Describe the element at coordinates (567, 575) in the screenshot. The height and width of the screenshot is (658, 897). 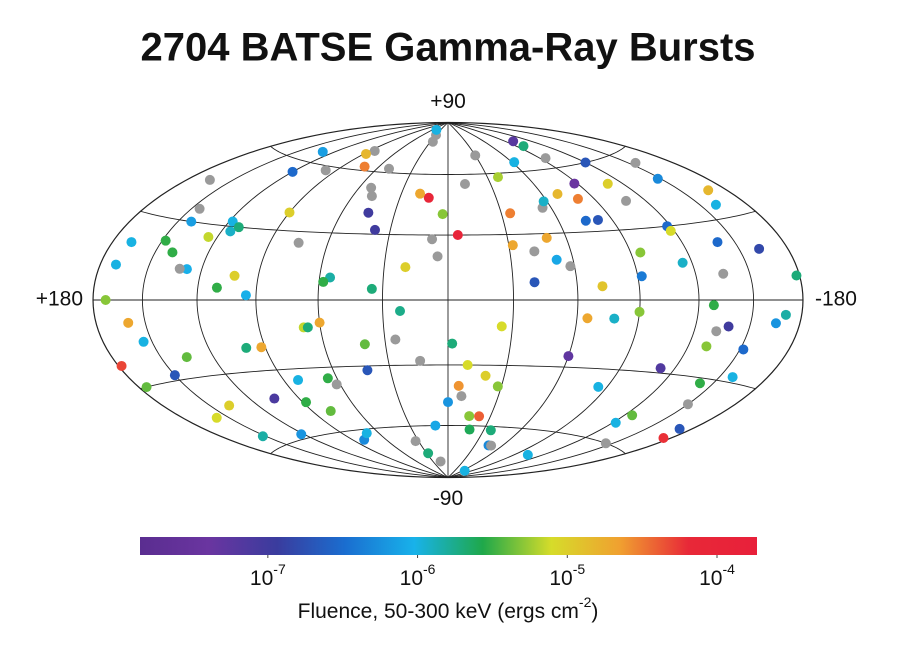
I see `colorbar-tick-label: 10⁻⁵` at that location.